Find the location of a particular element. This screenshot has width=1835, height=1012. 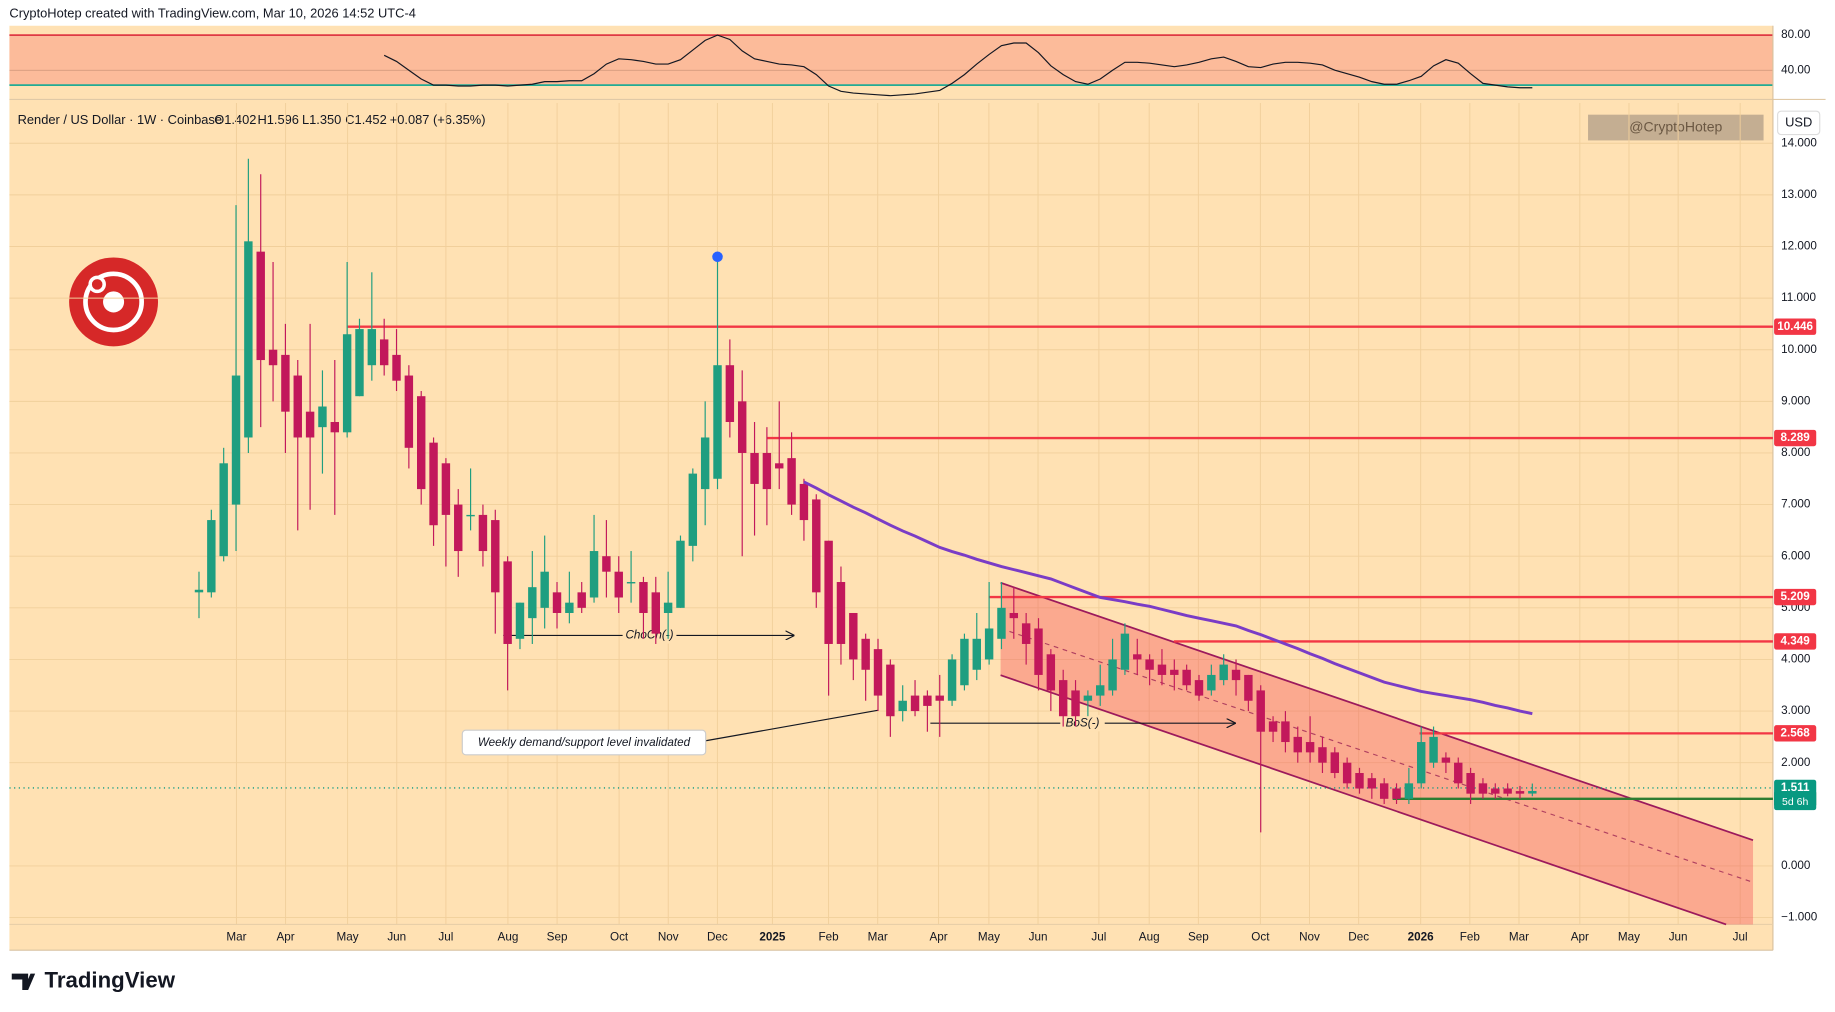

level-label: 8.289 is located at coordinates (1796, 437).